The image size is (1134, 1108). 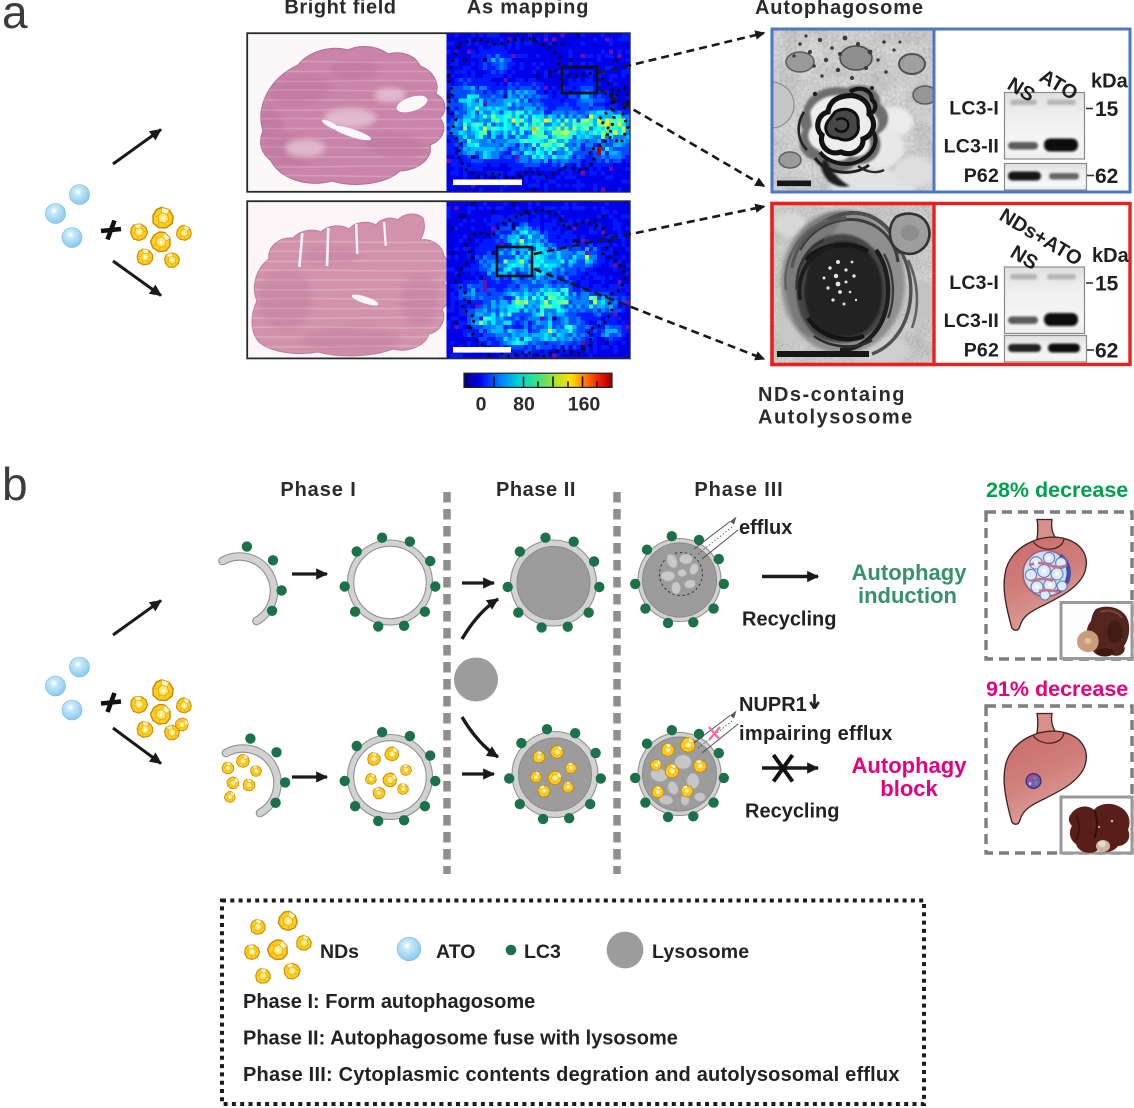 I want to click on svg-text: Phase I: Form autophagosome, so click(x=389, y=1002).